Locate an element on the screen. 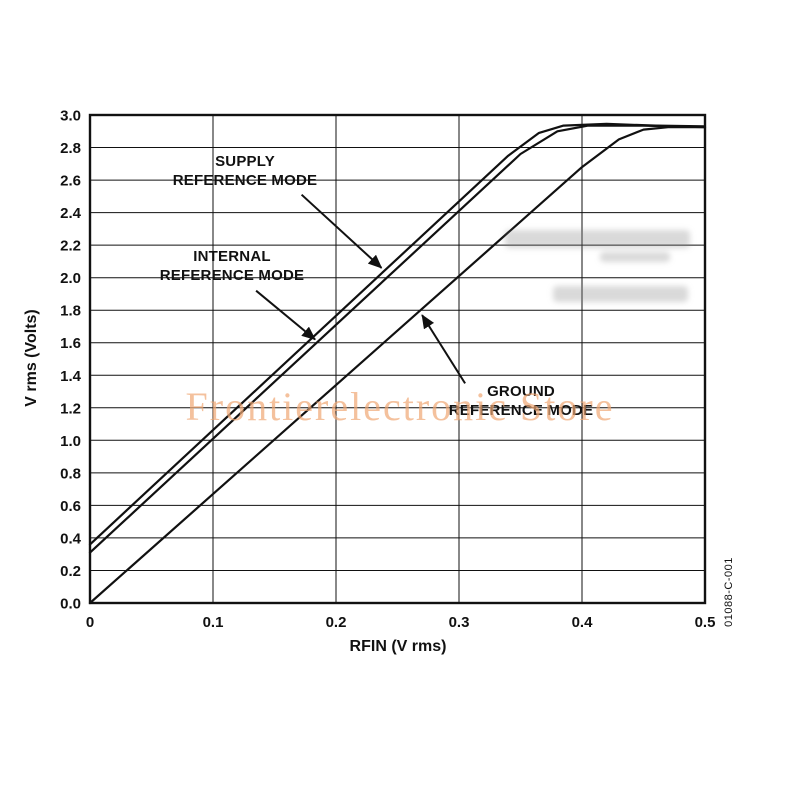  y-tick-label: 2.0 is located at coordinates (70, 278).